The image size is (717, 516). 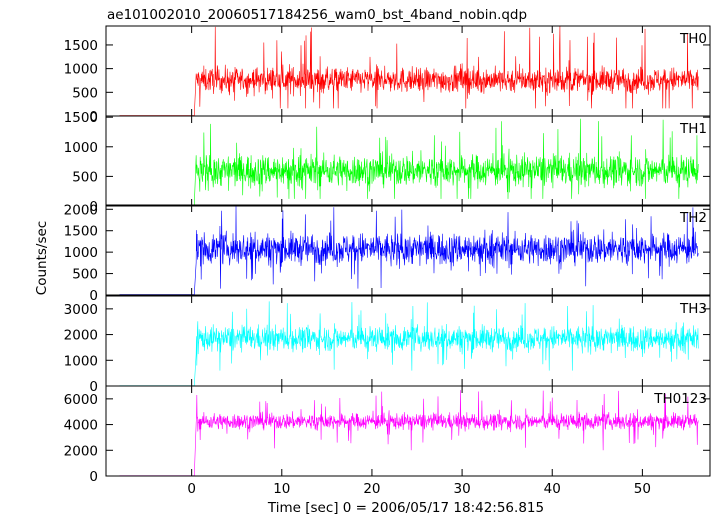 What do you see at coordinates (642, 489) in the screenshot?
I see `x-tick-label: 50` at bounding box center [642, 489].